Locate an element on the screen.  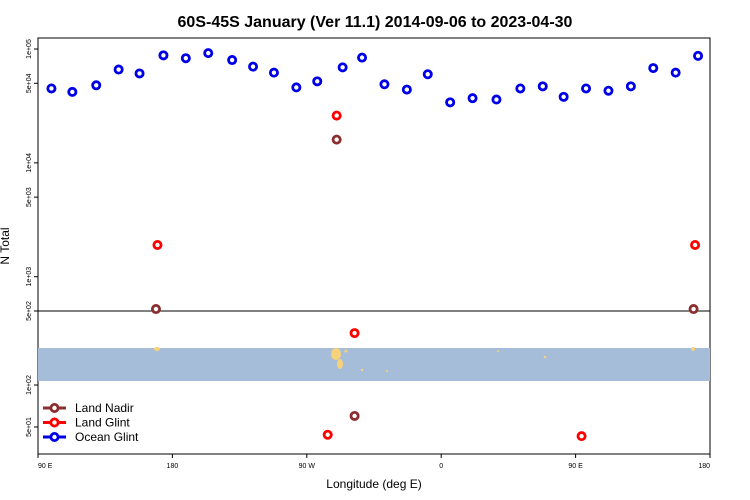
land-map-shapes is located at coordinates (424, 359).